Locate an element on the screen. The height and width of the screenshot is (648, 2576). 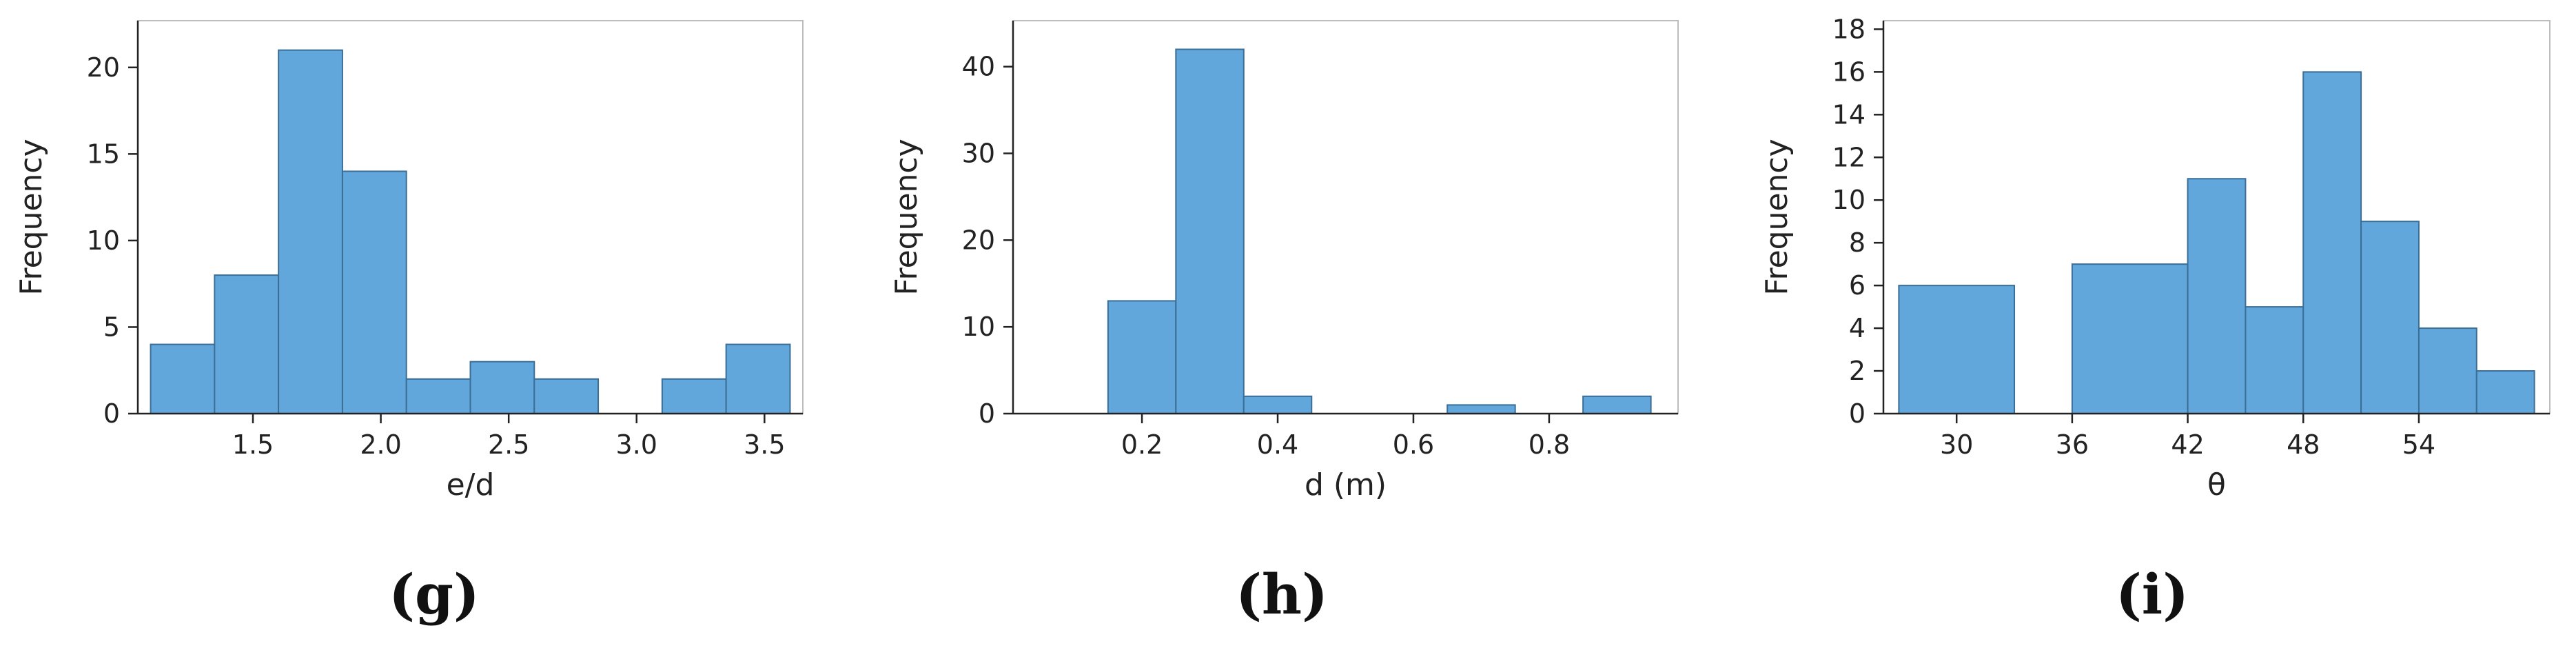
y-tick-label: 14 is located at coordinates (1848, 114).